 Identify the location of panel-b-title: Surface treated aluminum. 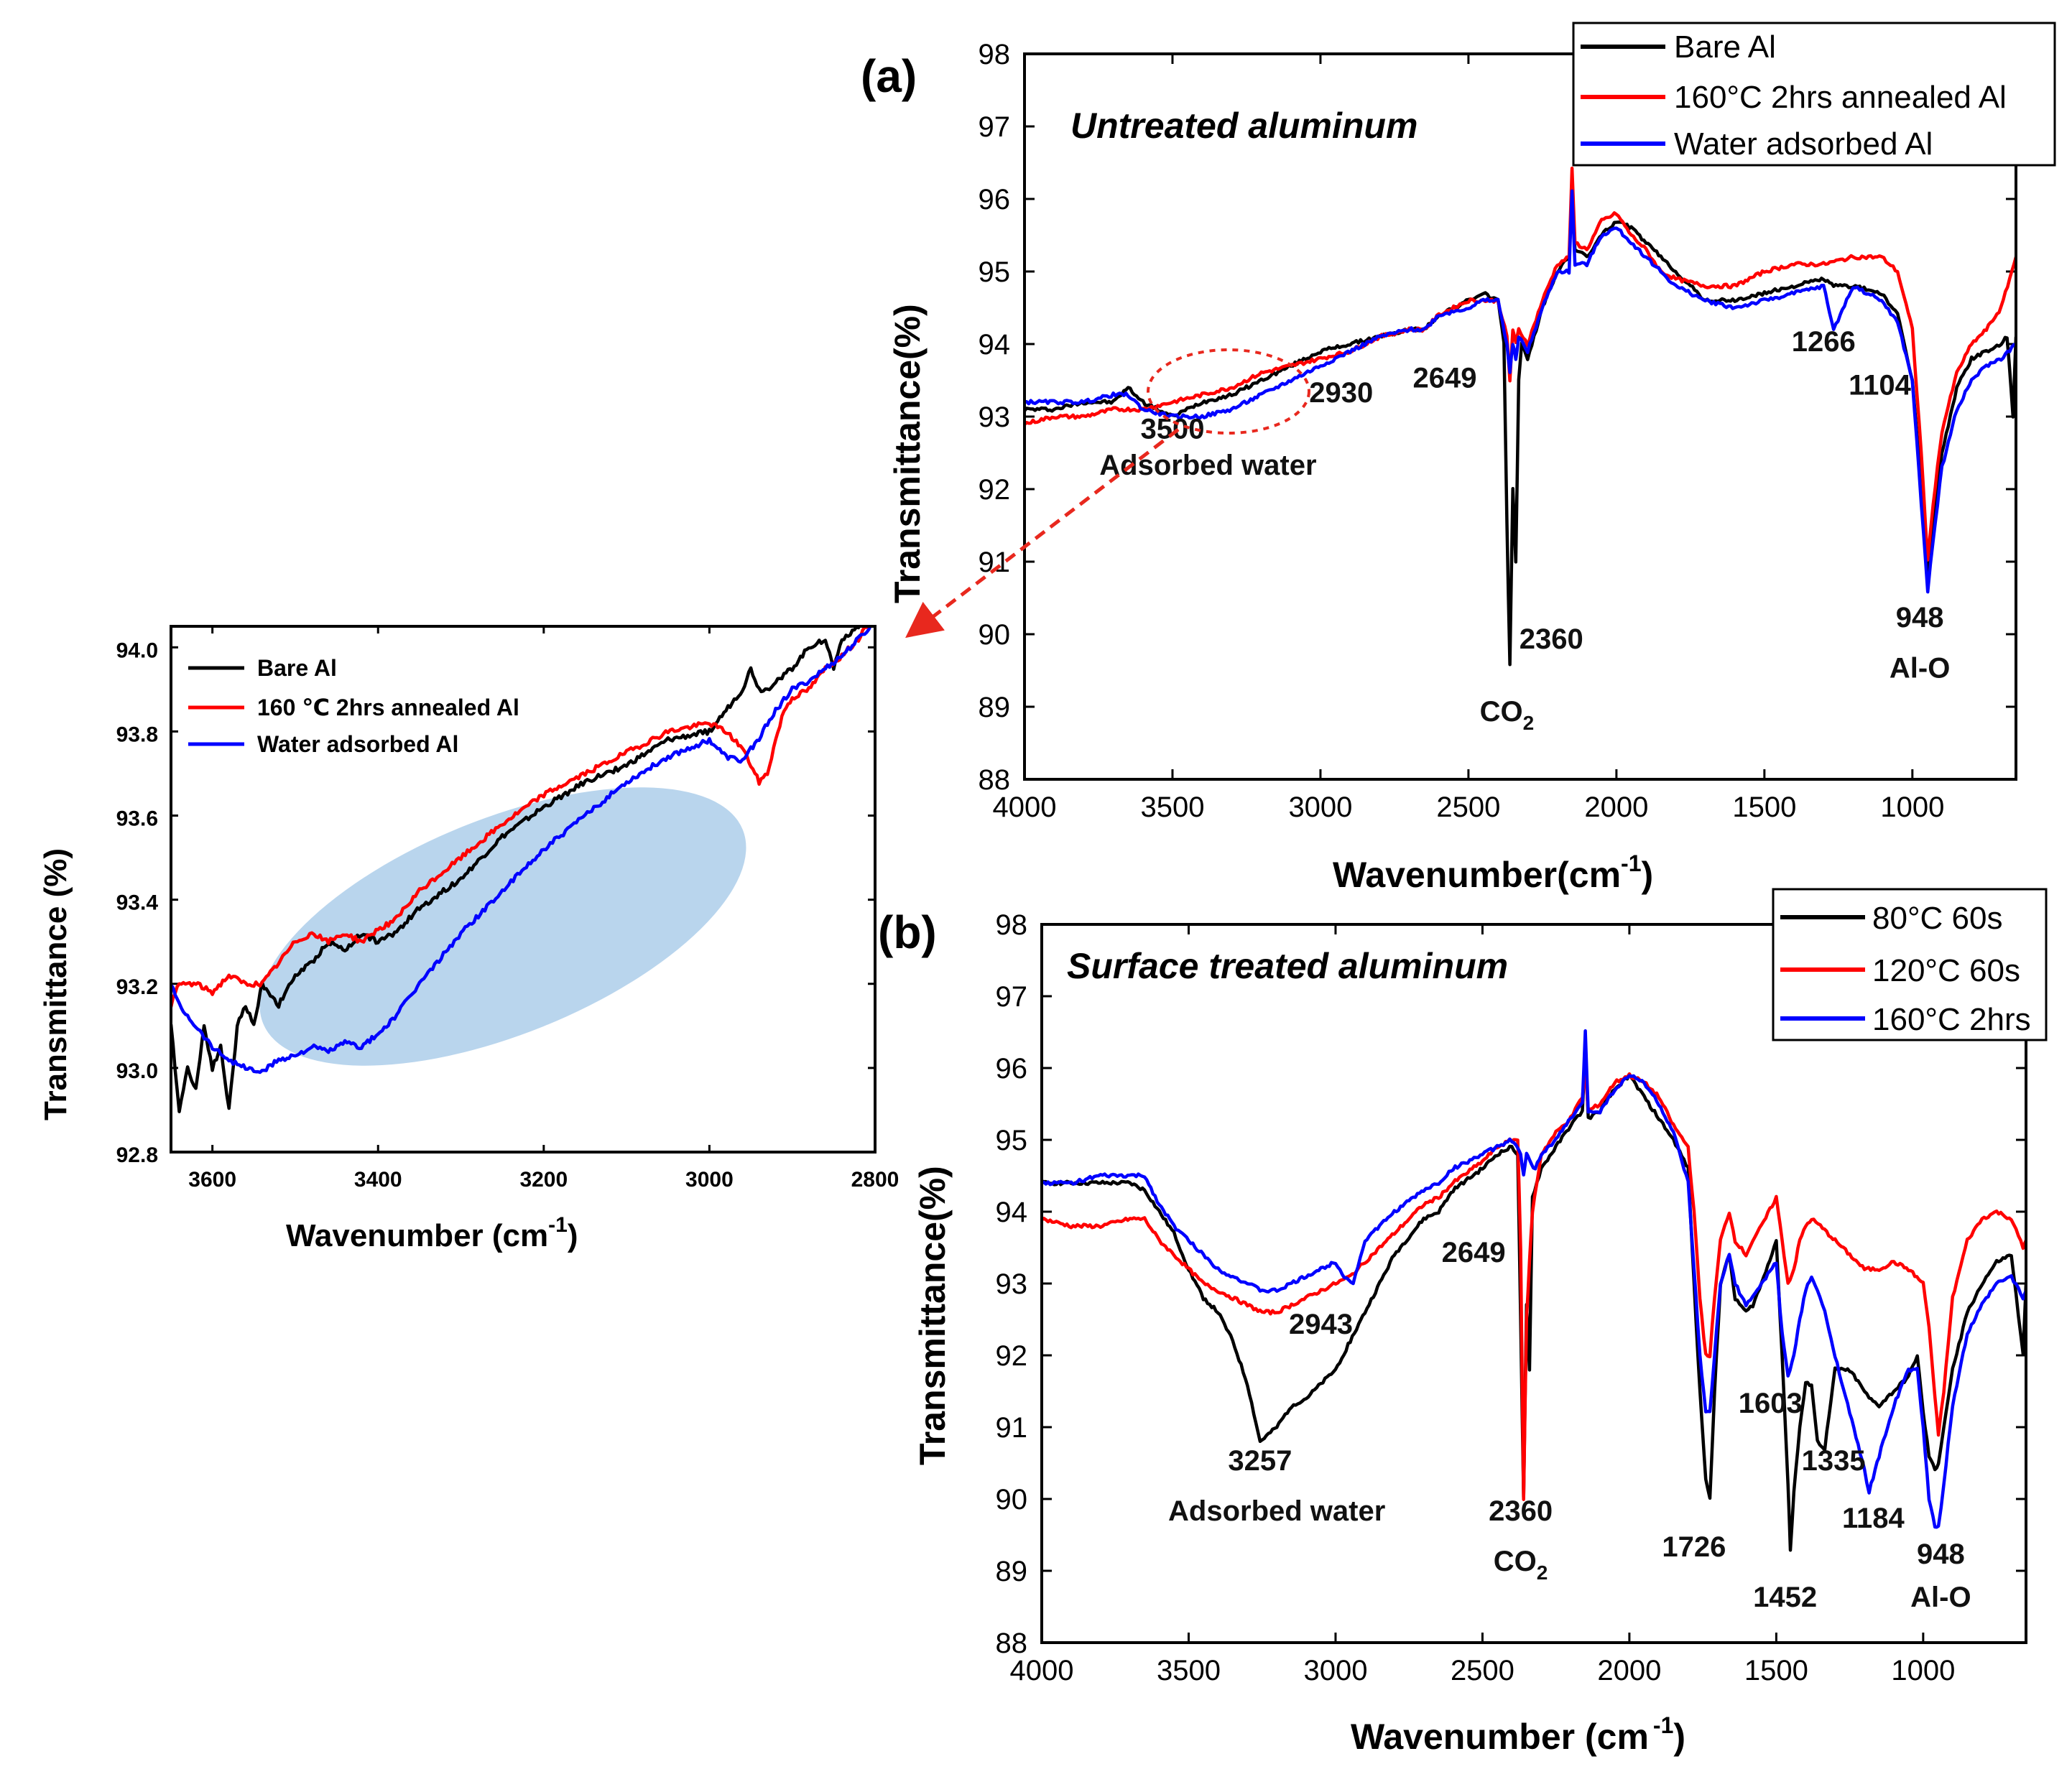
(1287, 966).